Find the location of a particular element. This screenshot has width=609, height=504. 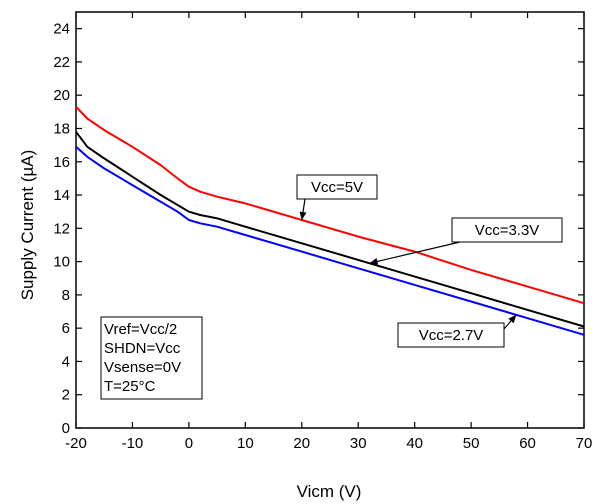

y-tick-label: 0 is located at coordinates (66, 428).